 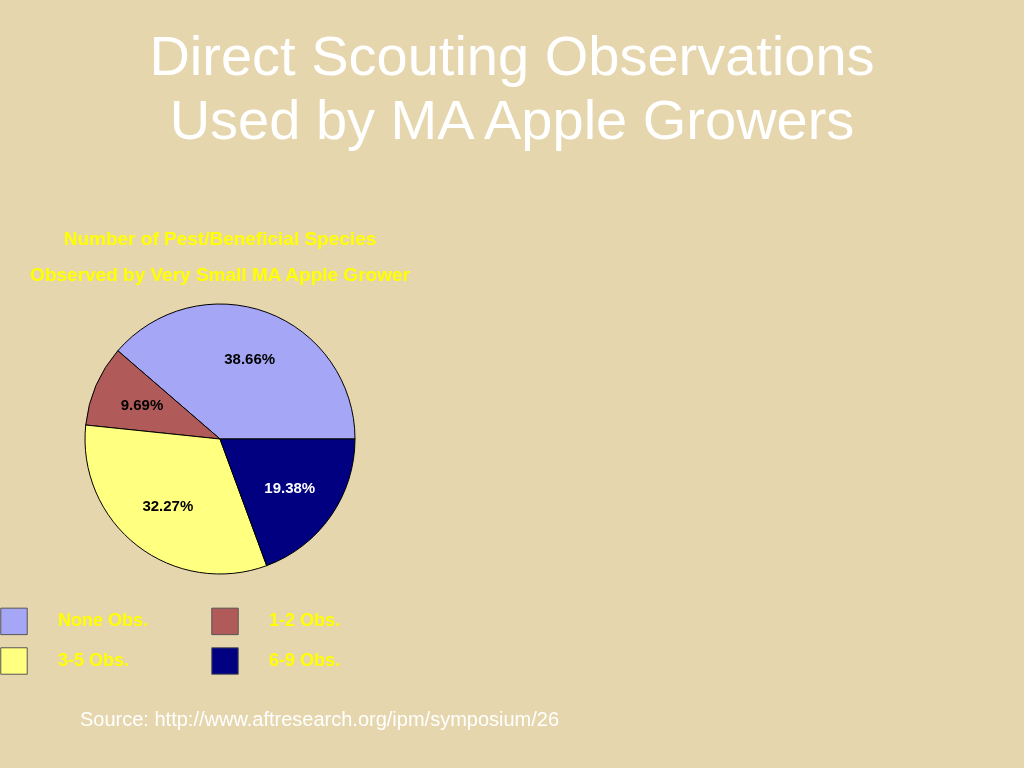 What do you see at coordinates (290, 487) in the screenshot?
I see `data-label: 19.38%` at bounding box center [290, 487].